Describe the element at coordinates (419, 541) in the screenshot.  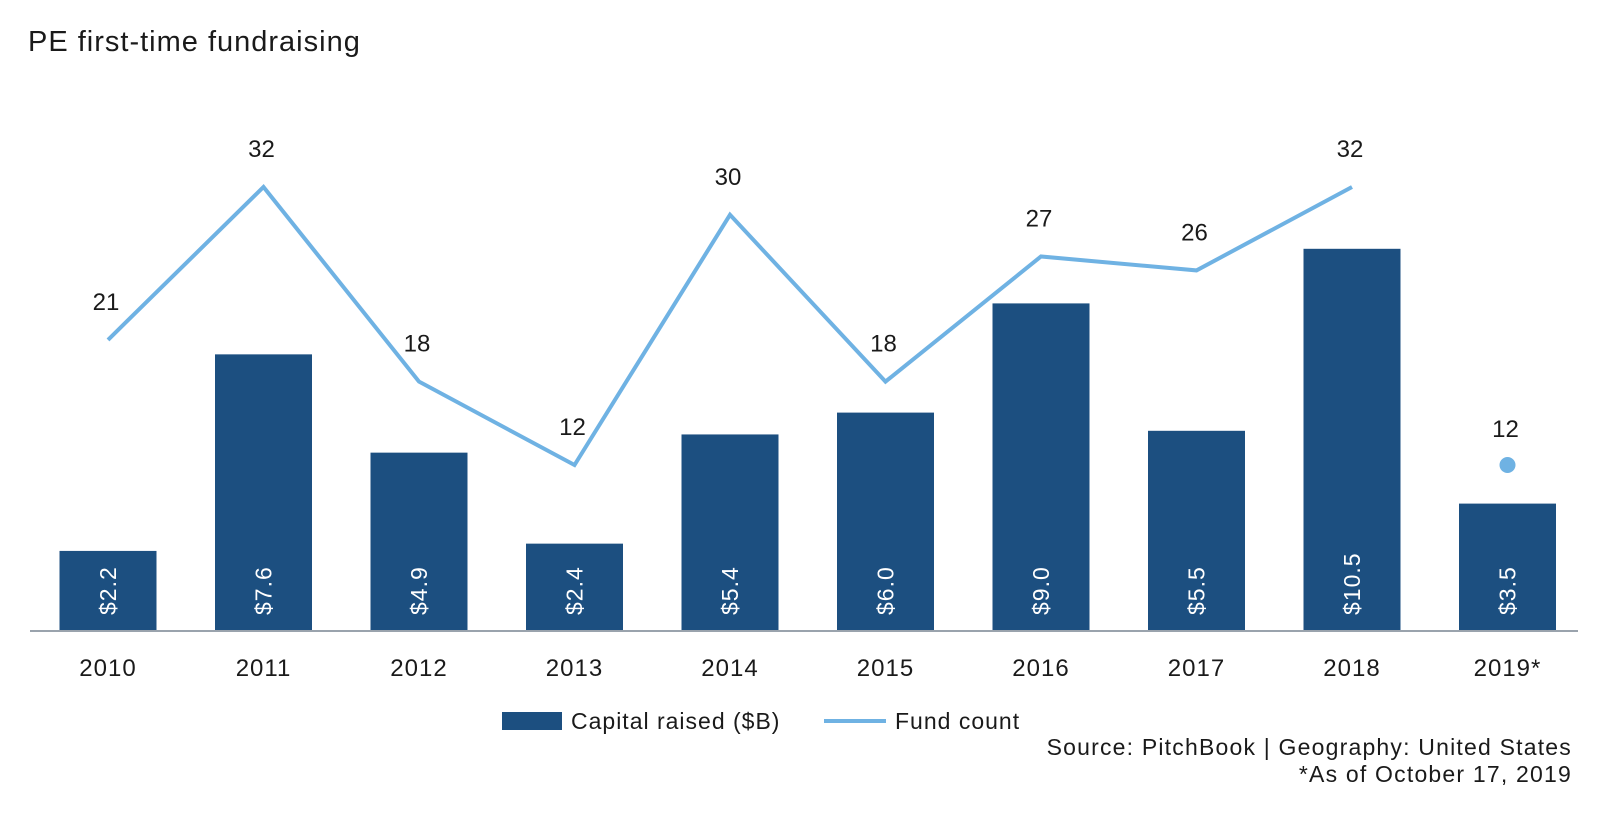
I see `bar-2012` at that location.